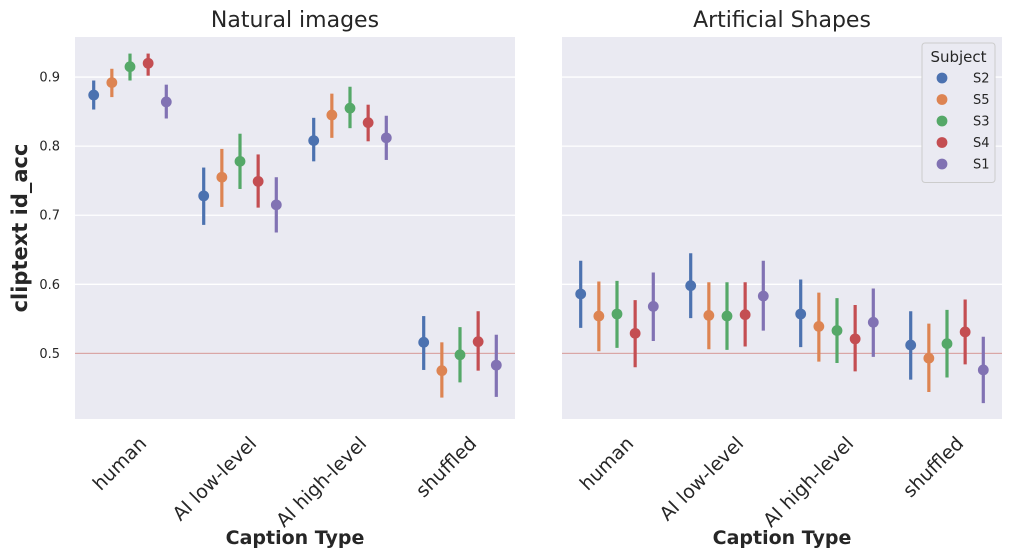  What do you see at coordinates (981, 165) in the screenshot?
I see `legend-label: S1` at bounding box center [981, 165].